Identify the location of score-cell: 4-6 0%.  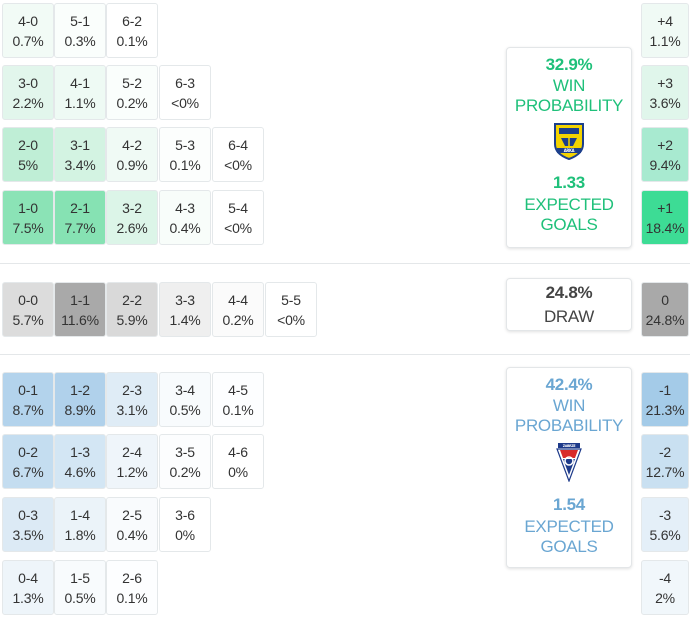
(238, 461).